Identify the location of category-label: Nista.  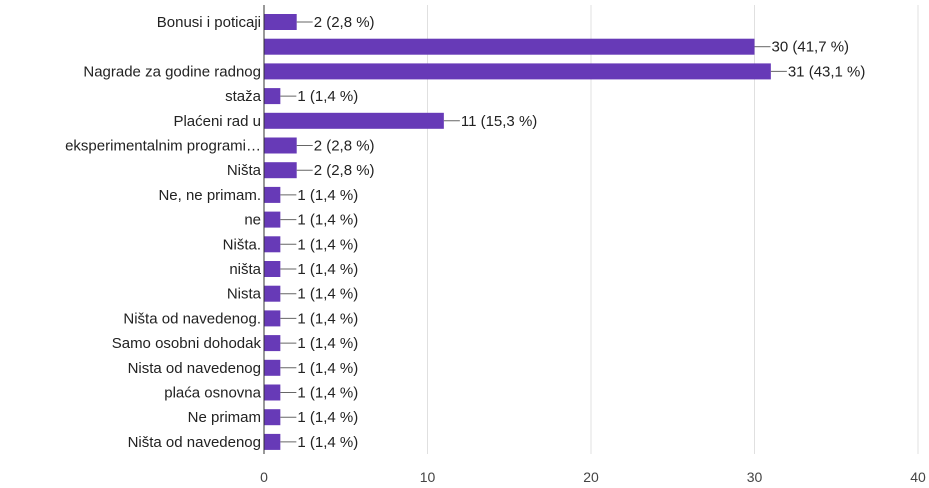
(244, 294).